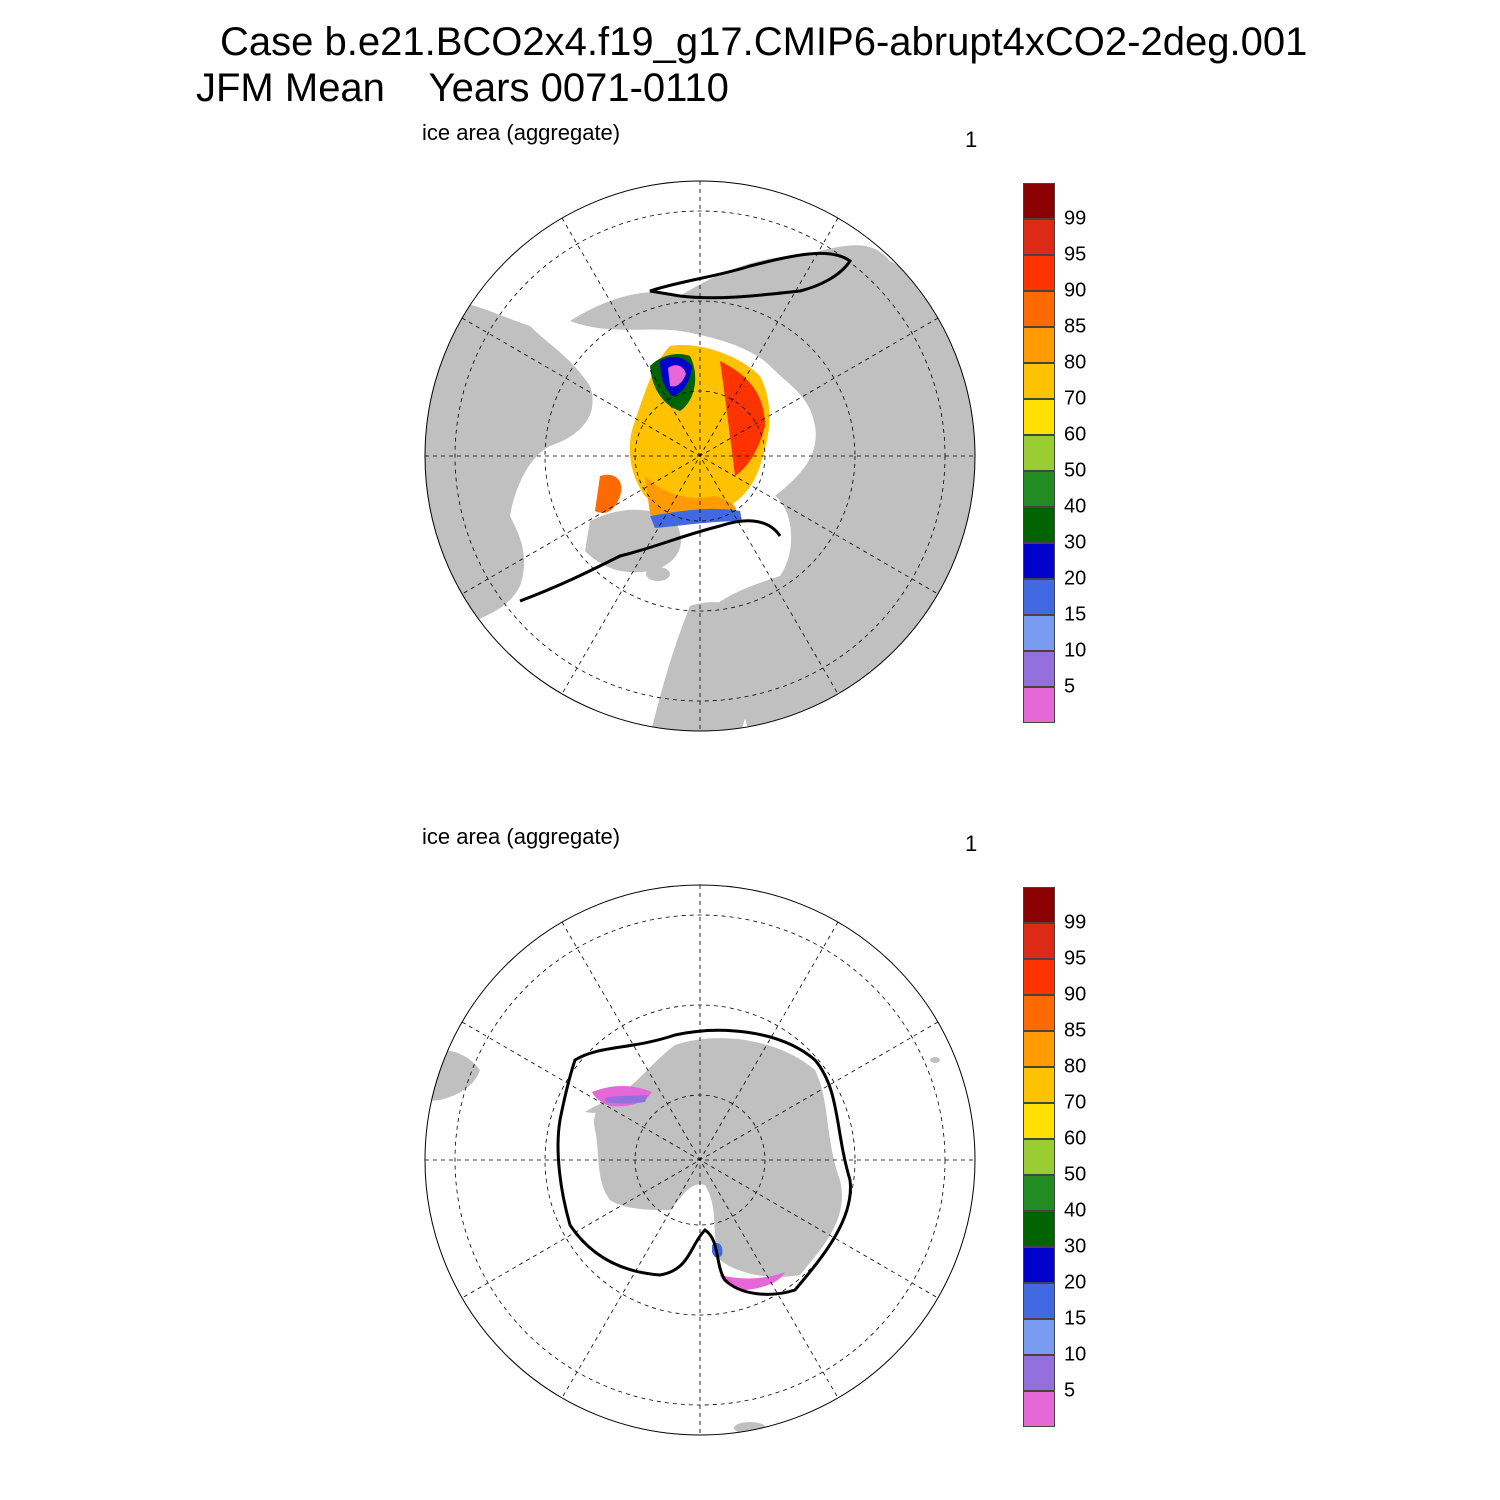 This screenshot has height=1500, width=1500. Describe the element at coordinates (650, 561) in the screenshot. I see `ice-edge-contour-atlantic` at that location.